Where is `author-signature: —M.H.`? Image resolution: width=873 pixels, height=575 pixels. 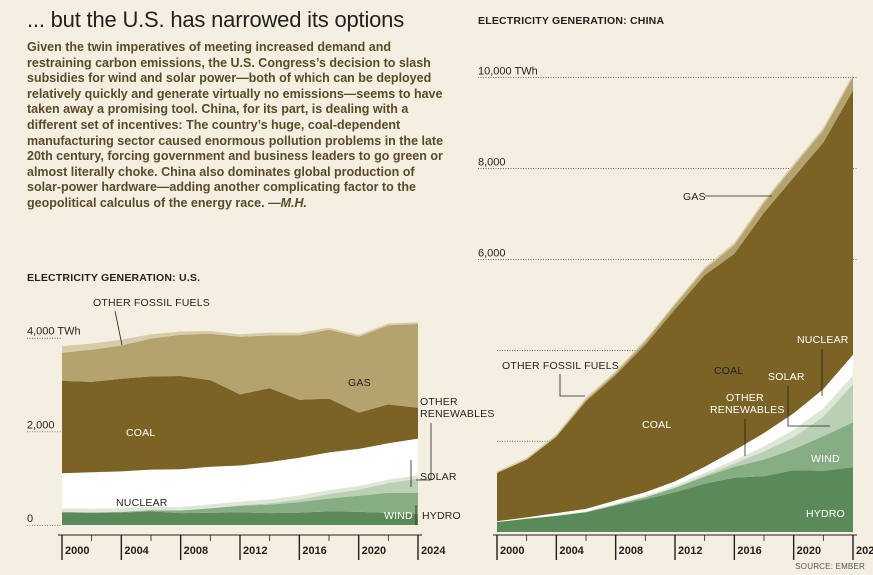
author-signature: —M.H. is located at coordinates (287, 202).